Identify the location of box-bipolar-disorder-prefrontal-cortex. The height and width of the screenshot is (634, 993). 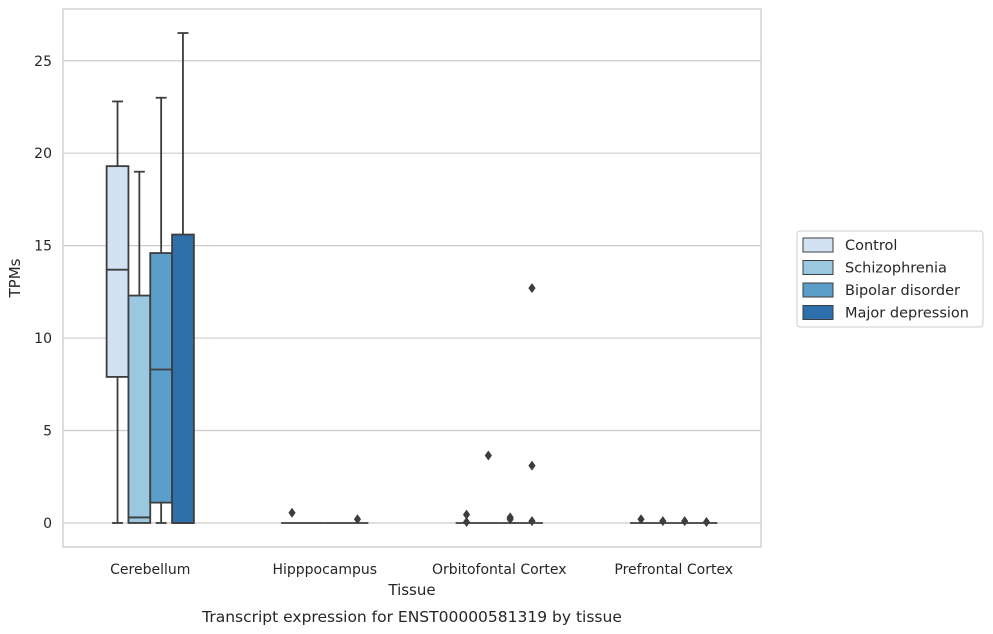
(684, 521).